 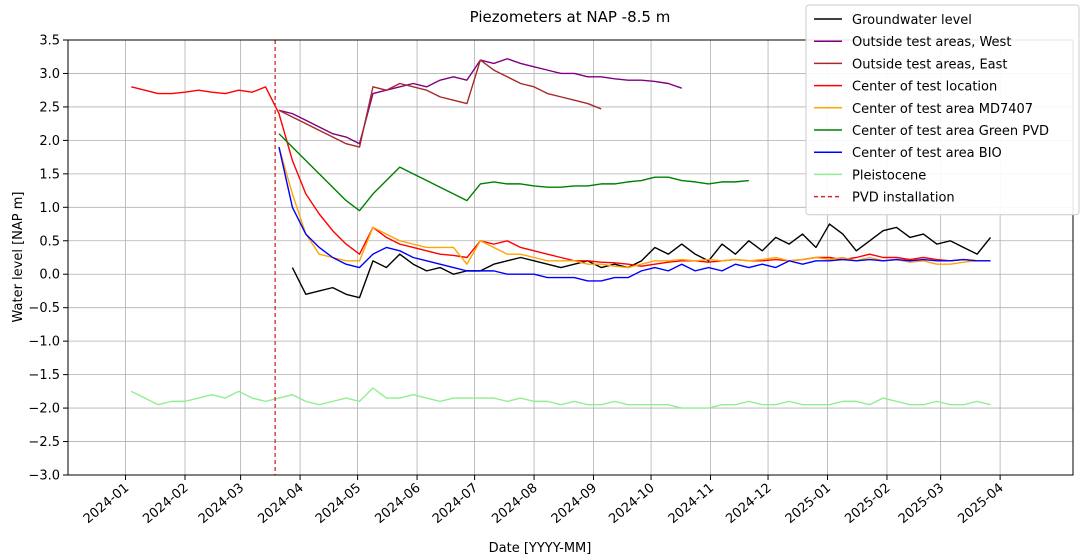 What do you see at coordinates (165, 504) in the screenshot?
I see `x-tick-label: 2024-02` at bounding box center [165, 504].